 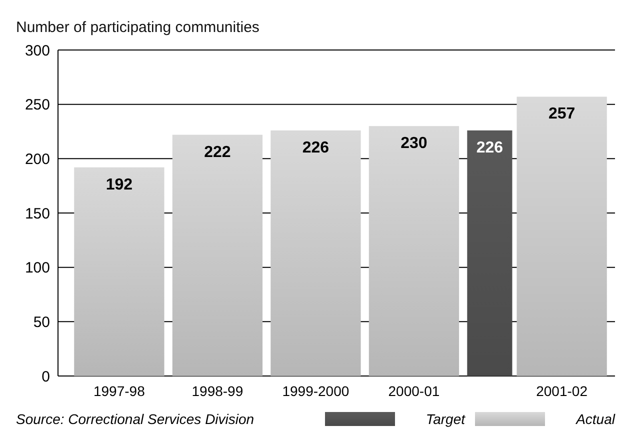 What do you see at coordinates (562, 114) in the screenshot?
I see `data-label: 257` at bounding box center [562, 114].